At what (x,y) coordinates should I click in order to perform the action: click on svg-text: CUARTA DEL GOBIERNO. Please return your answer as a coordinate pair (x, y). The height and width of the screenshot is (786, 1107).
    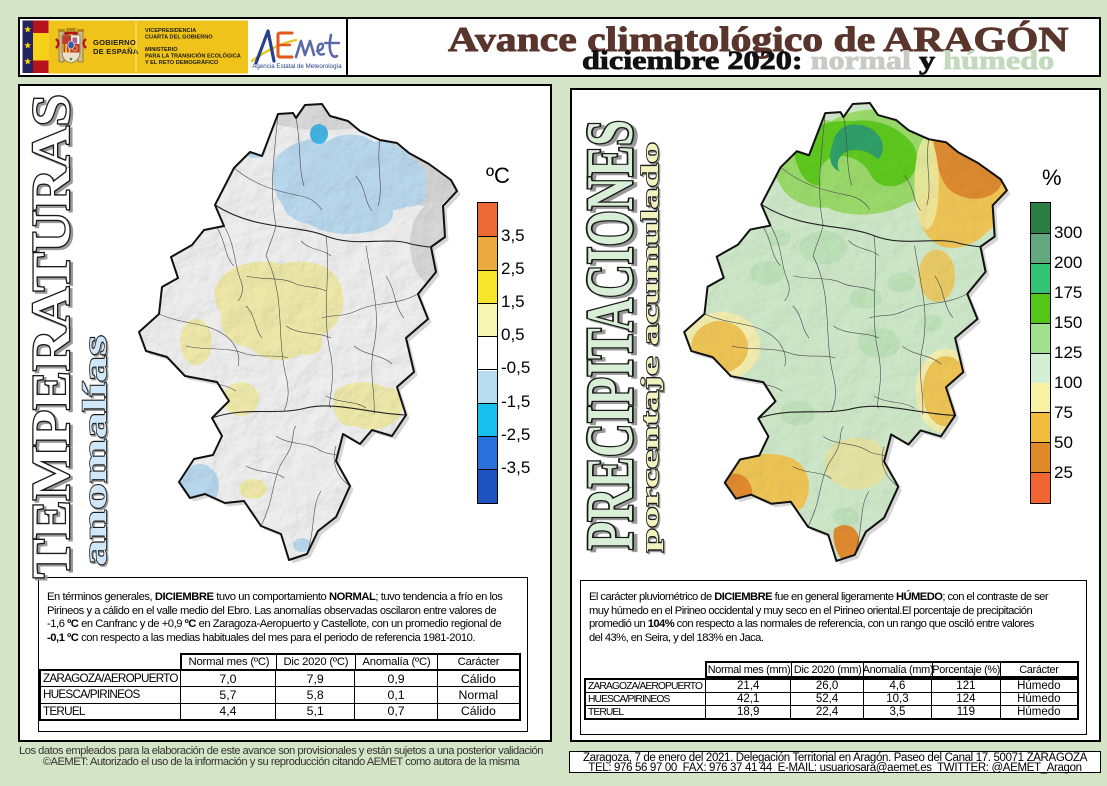
    Looking at the image, I should click on (179, 38).